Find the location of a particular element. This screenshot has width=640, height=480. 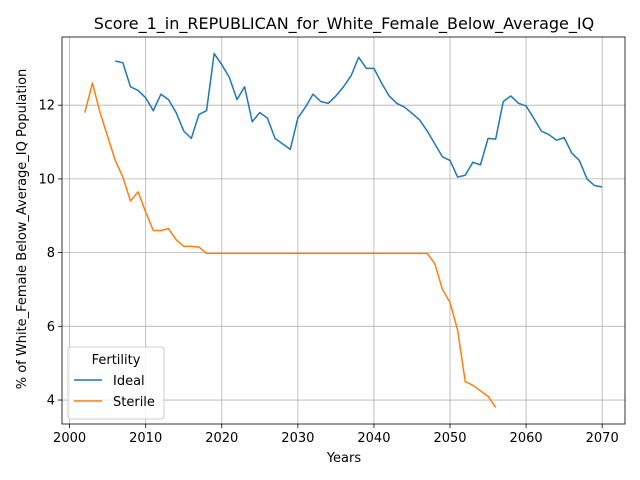

legend-label-ideal: Ideal is located at coordinates (129, 381).